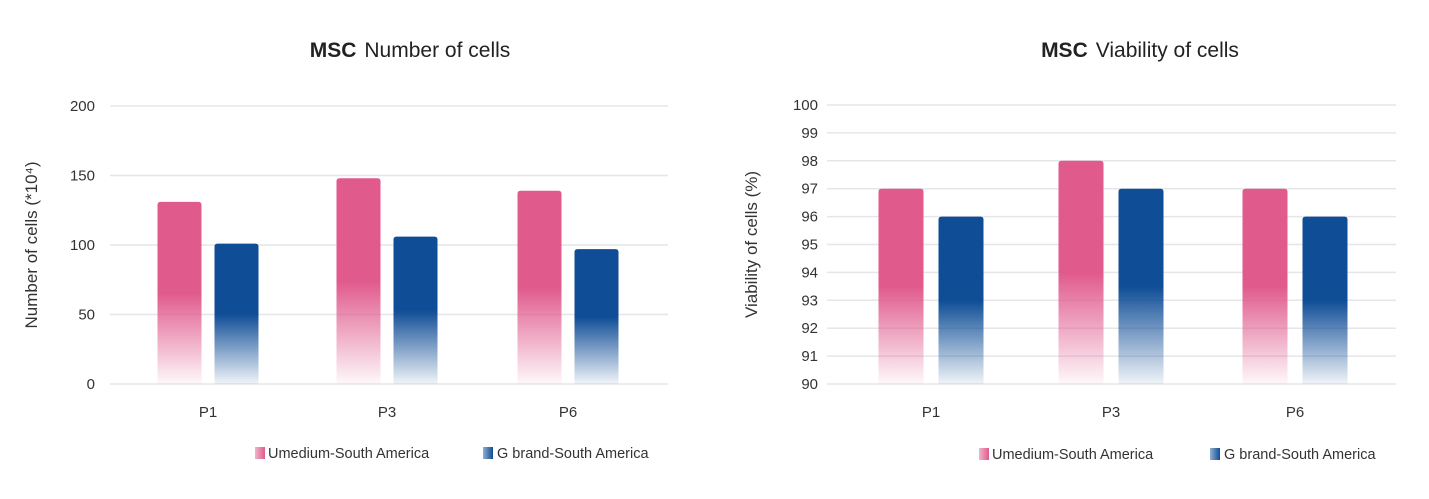  Describe the element at coordinates (31, 245) in the screenshot. I see `y-axis-label: Number of cells (*10⁴)` at that location.